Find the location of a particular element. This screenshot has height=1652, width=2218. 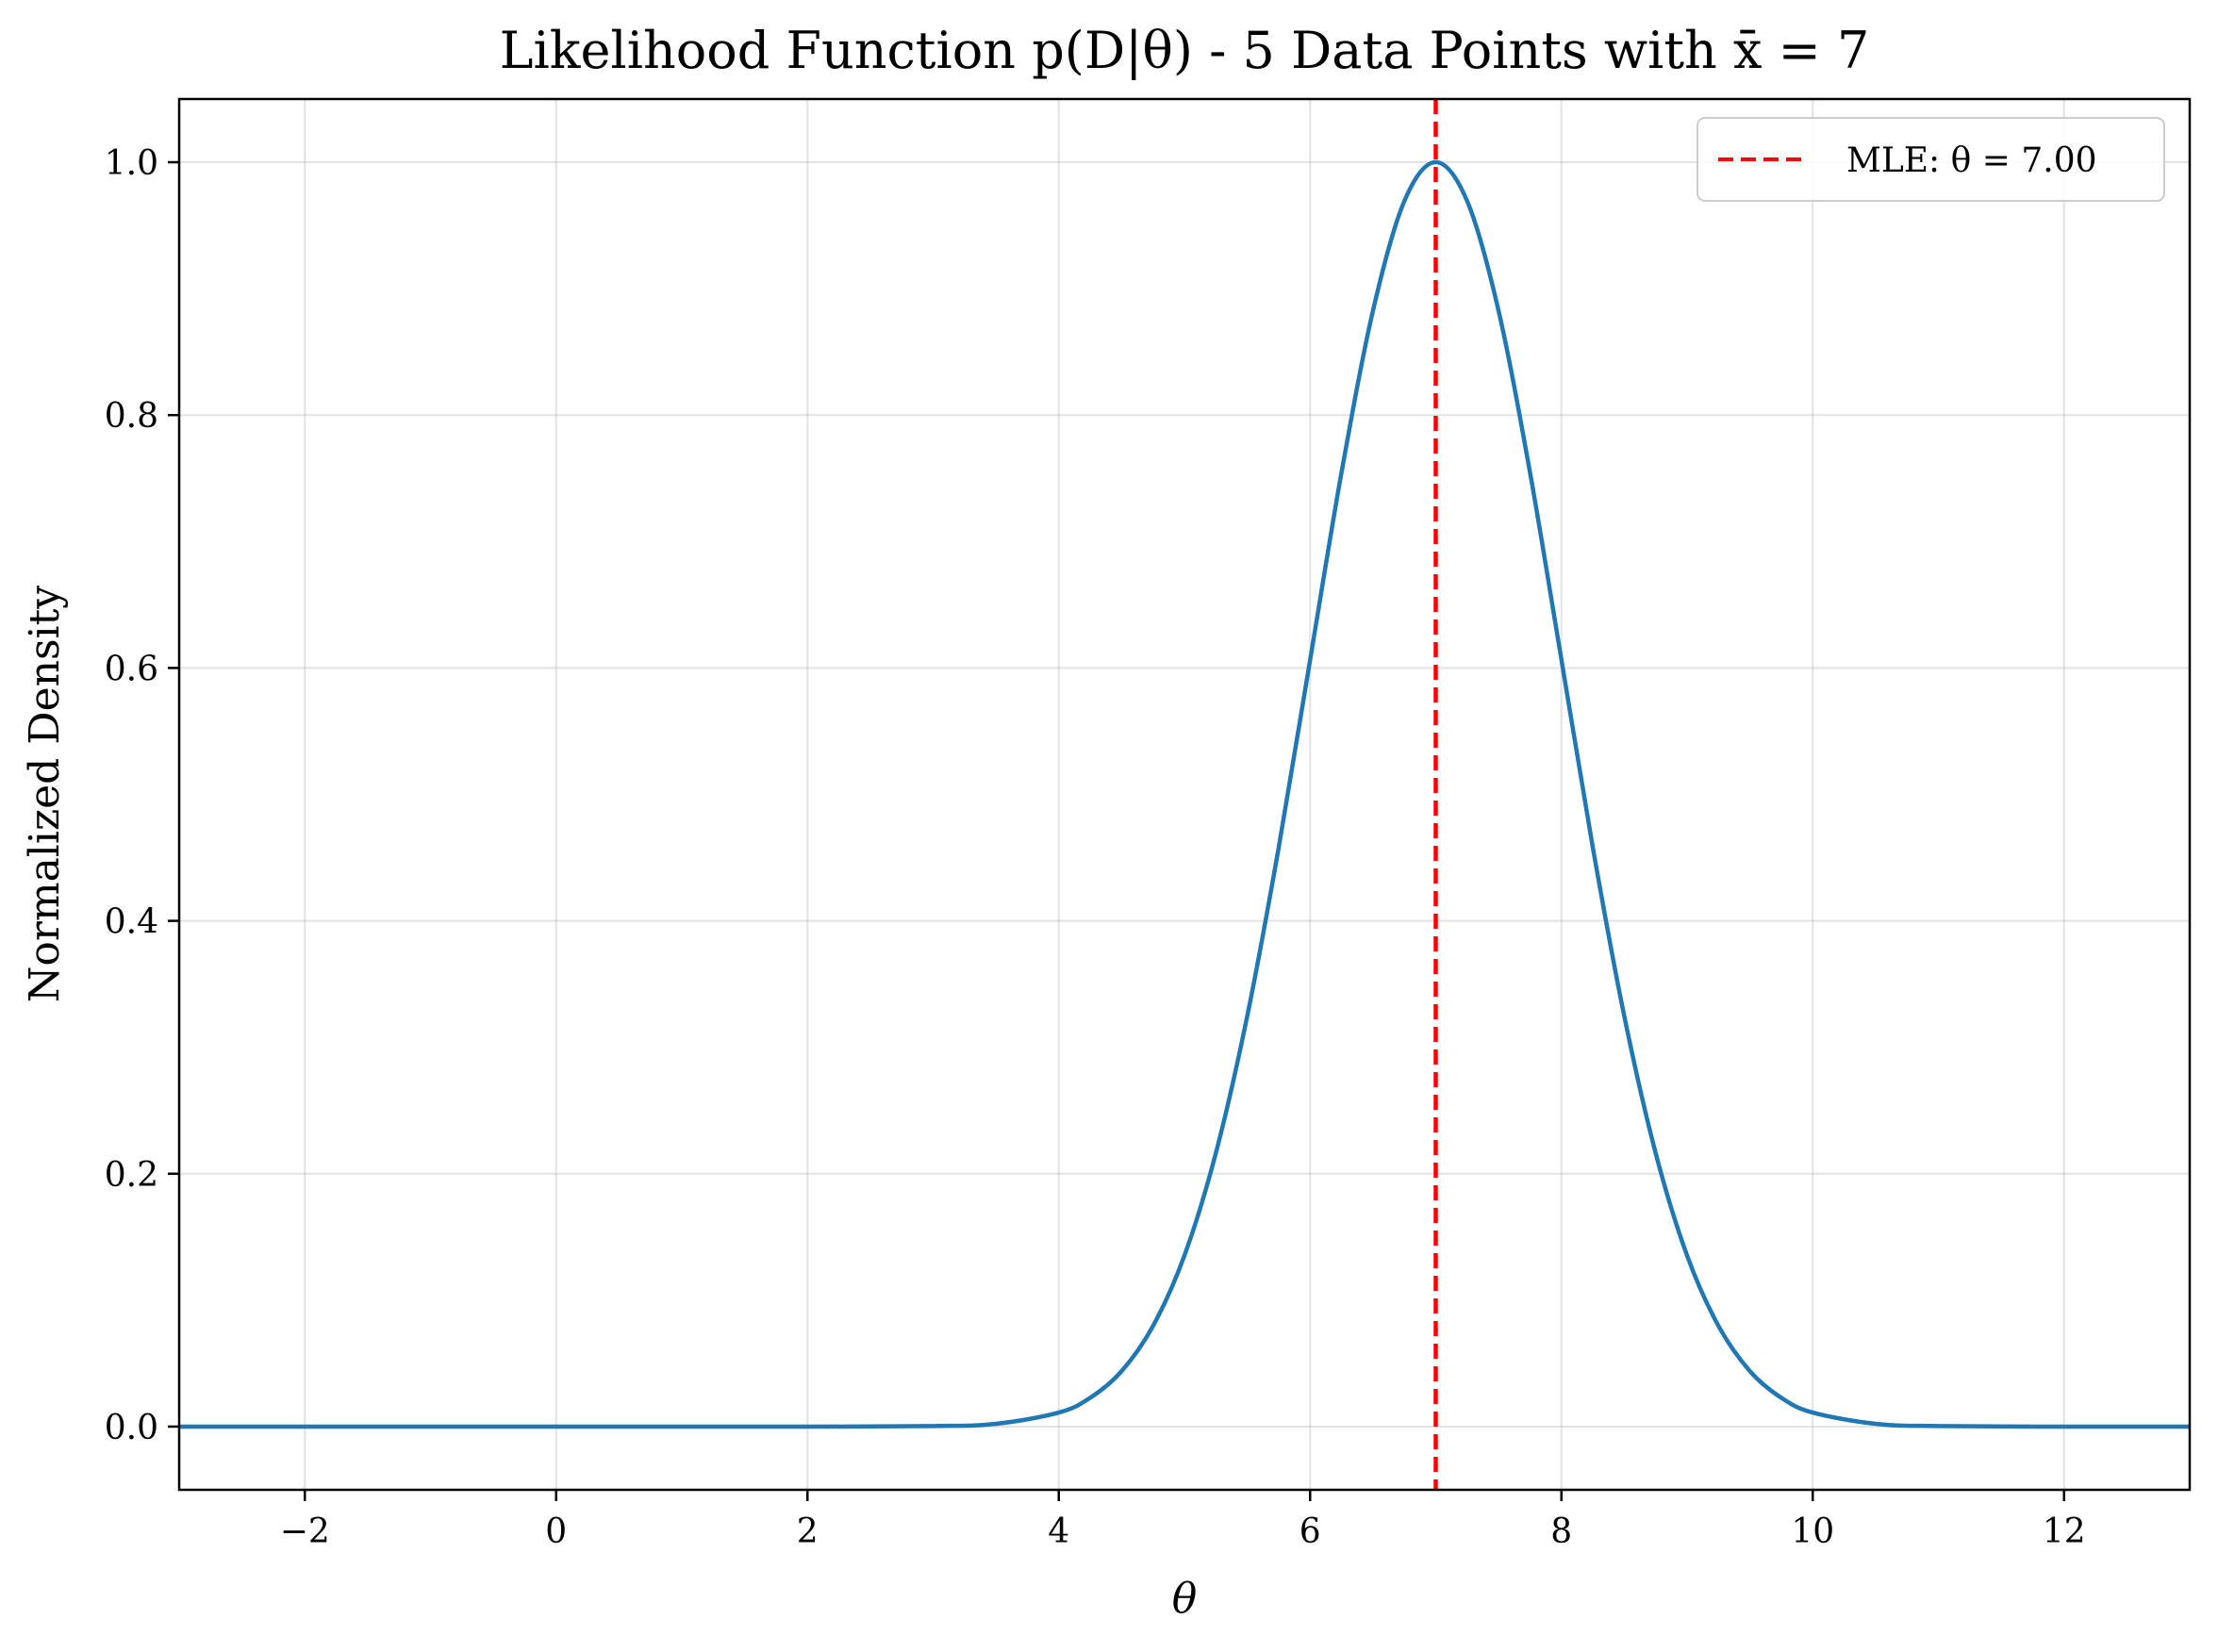

x-axis-label: θ is located at coordinates (1185, 1599).